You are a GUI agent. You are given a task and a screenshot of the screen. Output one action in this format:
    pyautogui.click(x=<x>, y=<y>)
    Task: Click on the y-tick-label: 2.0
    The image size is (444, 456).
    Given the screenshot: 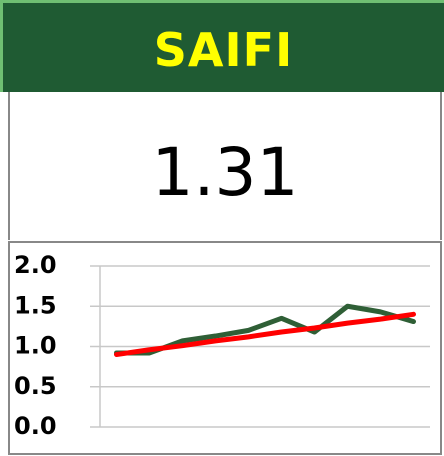 What is the action you would take?
    pyautogui.click(x=35, y=265)
    